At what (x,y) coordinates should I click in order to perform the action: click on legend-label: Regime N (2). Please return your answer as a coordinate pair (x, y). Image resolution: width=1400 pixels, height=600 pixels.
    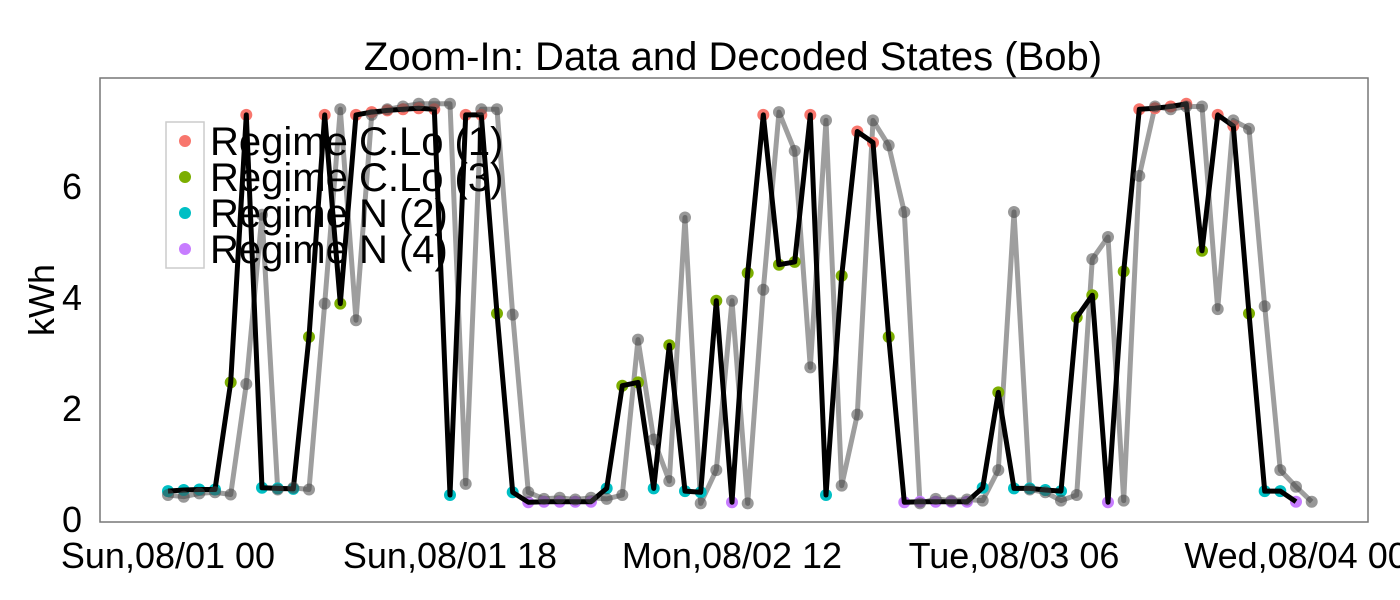
    Looking at the image, I should click on (329, 214).